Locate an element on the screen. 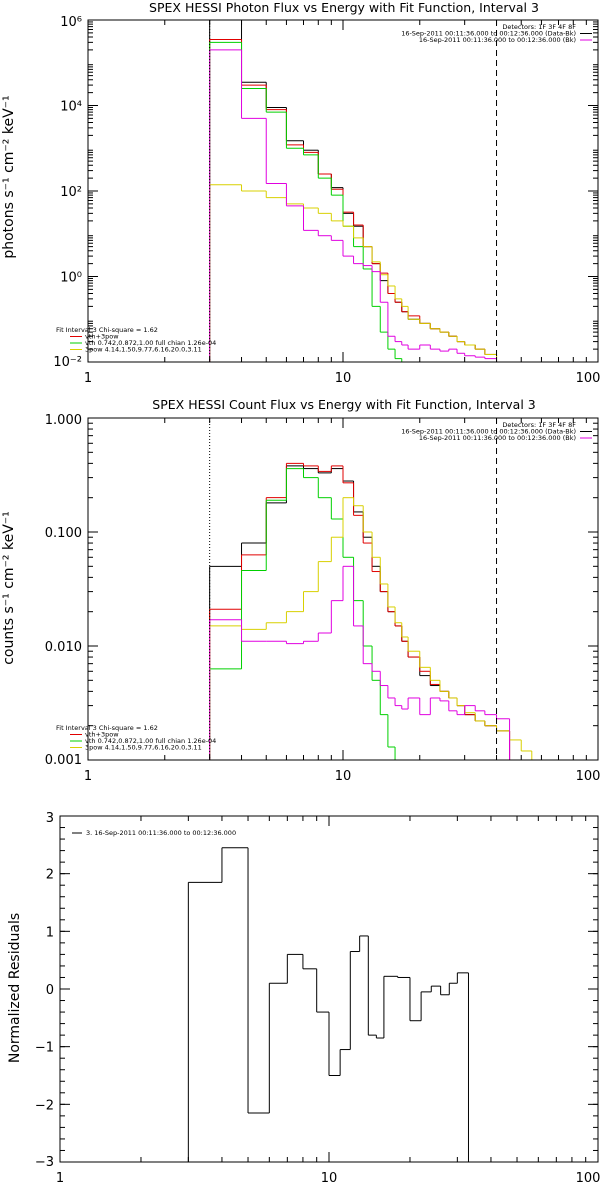 The width and height of the screenshot is (600, 1200). residuals-x-tick-label: 1 is located at coordinates (60, 1178).